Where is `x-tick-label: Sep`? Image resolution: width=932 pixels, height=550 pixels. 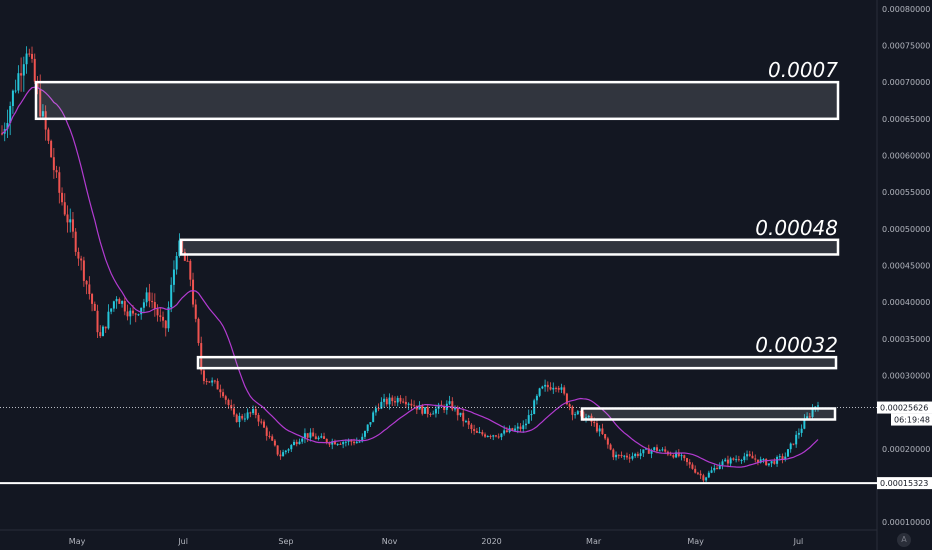
x-tick-label: Sep is located at coordinates (285, 541).